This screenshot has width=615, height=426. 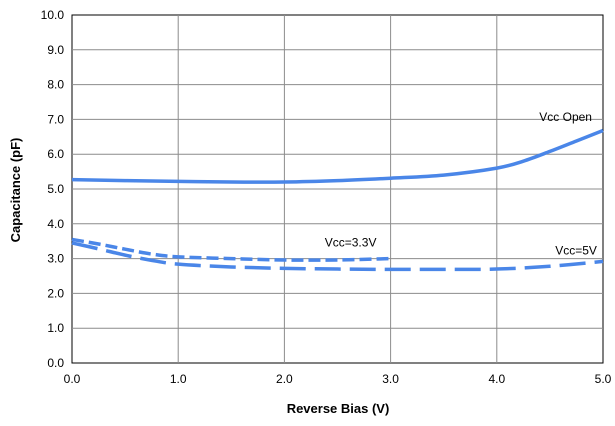 What do you see at coordinates (55, 293) in the screenshot?
I see `y-tick-label: 2.0` at bounding box center [55, 293].